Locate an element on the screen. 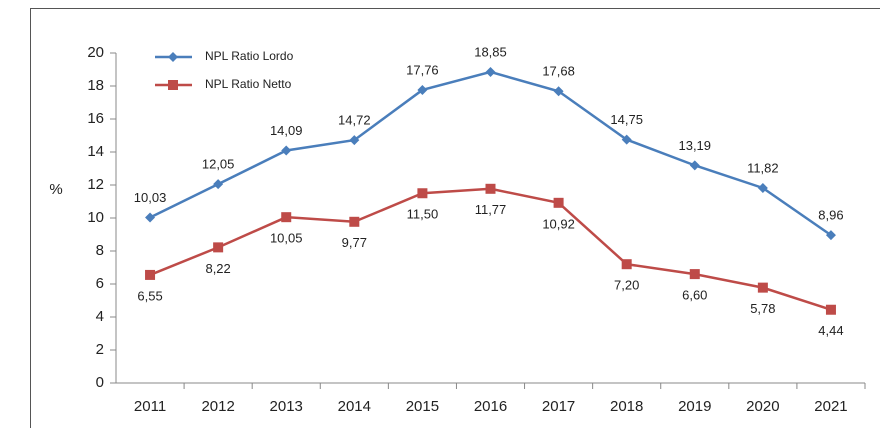  data-label: 8,22 is located at coordinates (217, 268).